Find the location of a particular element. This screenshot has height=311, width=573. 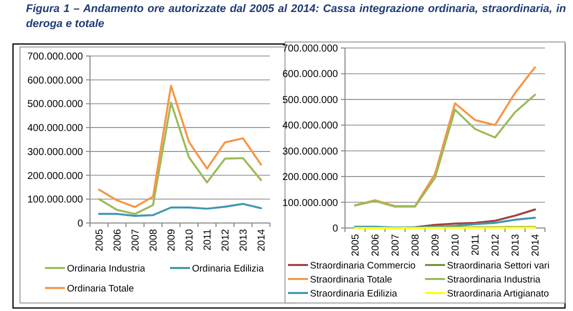

legend-label: Straordinaria Totale is located at coordinates (351, 280).